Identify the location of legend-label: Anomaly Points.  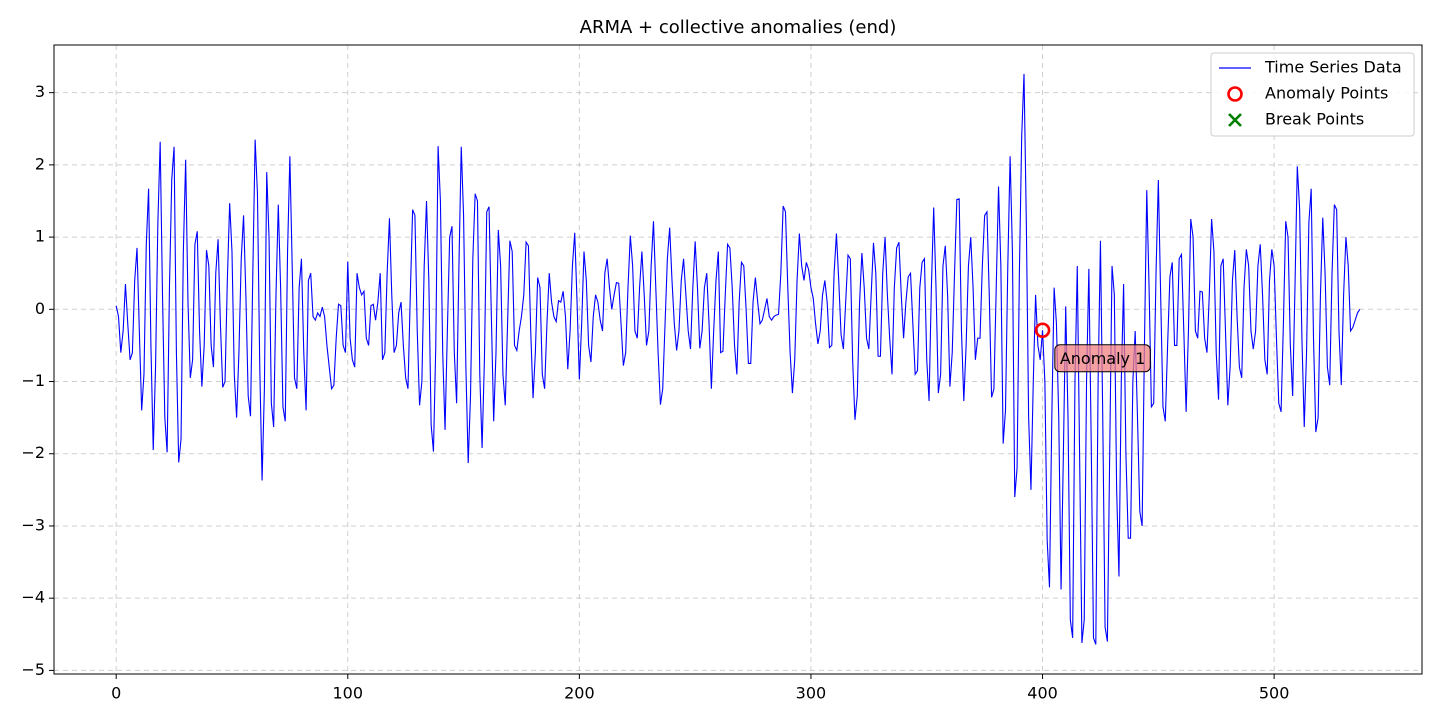
(1326, 93).